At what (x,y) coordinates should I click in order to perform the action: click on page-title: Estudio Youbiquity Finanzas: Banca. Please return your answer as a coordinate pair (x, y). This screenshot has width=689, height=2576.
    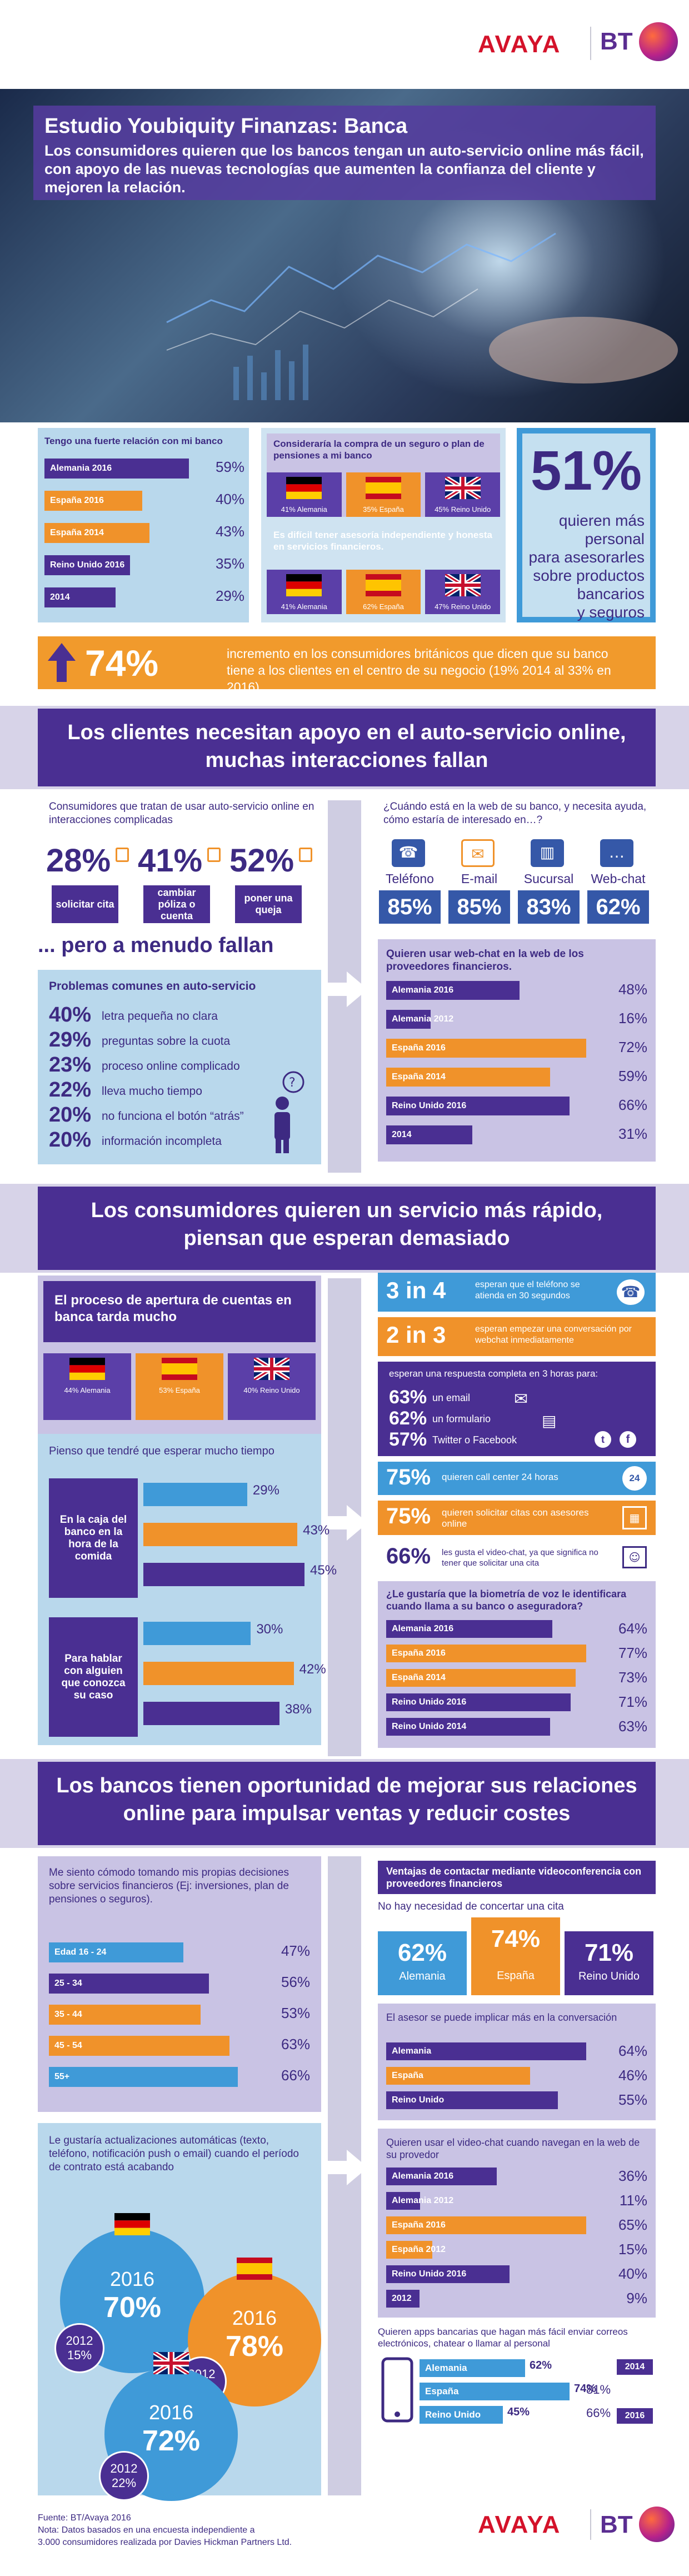
    Looking at the image, I should click on (226, 126).